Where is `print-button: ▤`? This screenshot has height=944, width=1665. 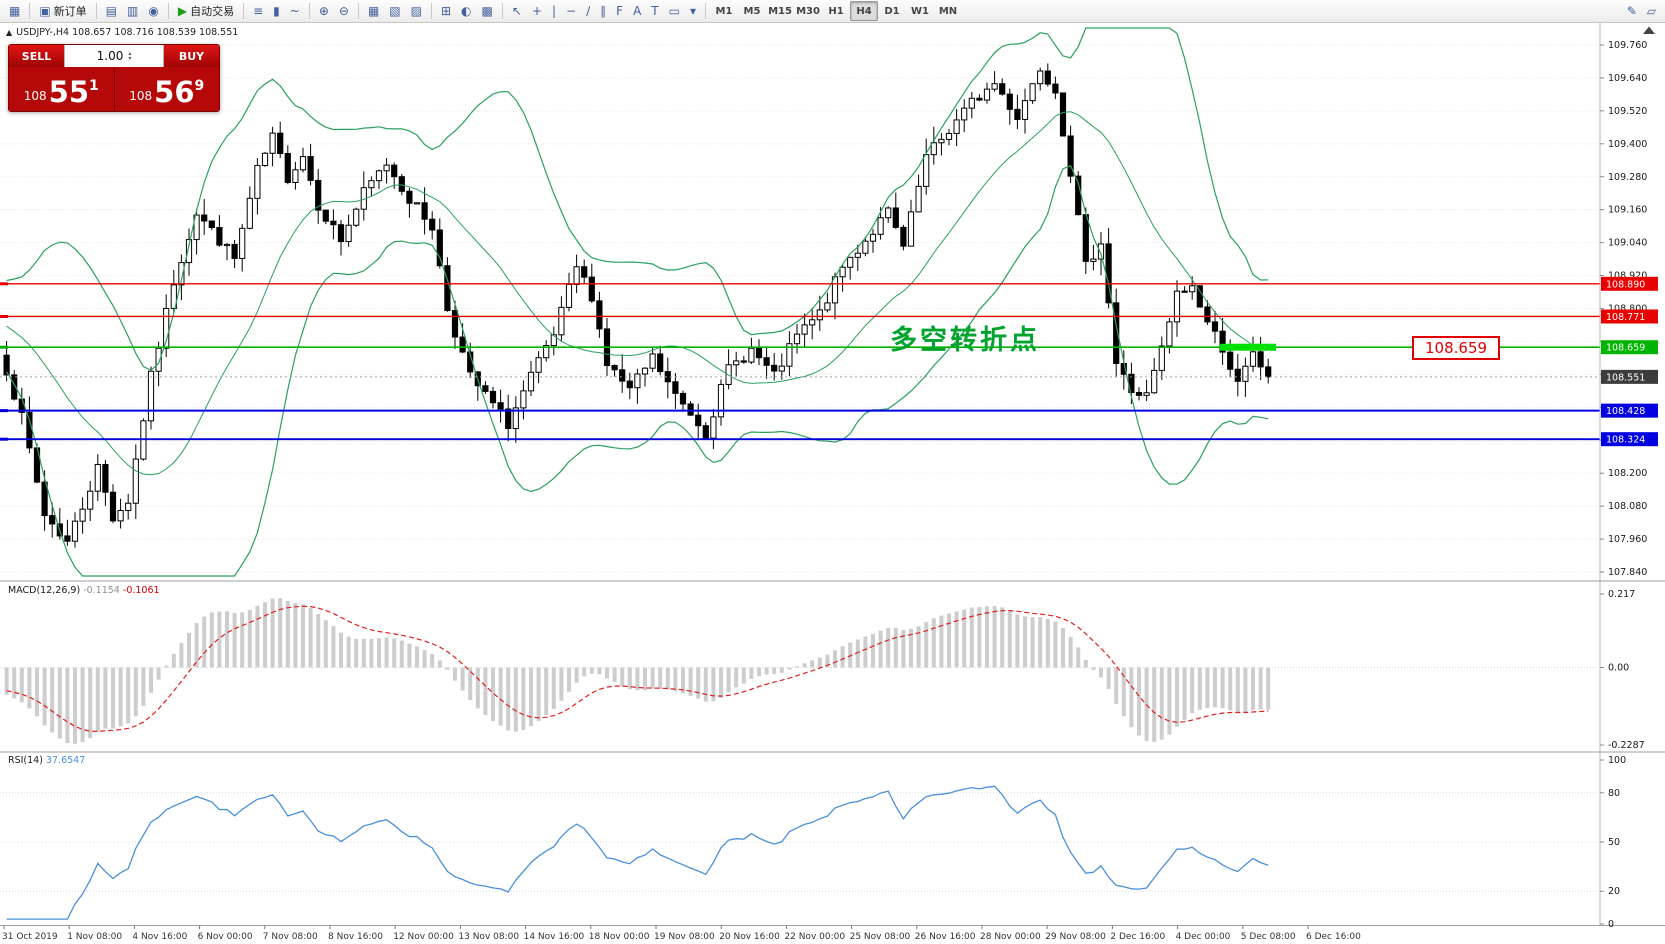 print-button: ▤ is located at coordinates (111, 11).